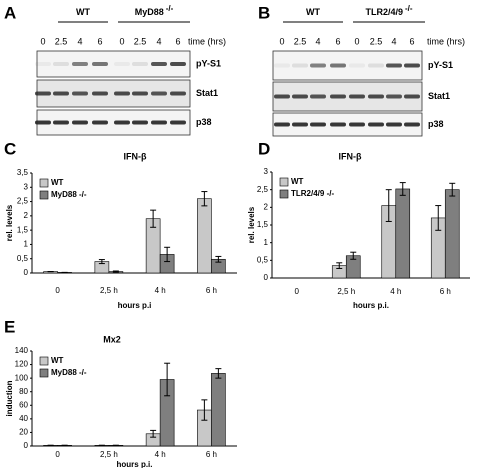 This screenshot has height=468, width=477. I want to click on y-tick-label: 3,5, so click(23, 172).